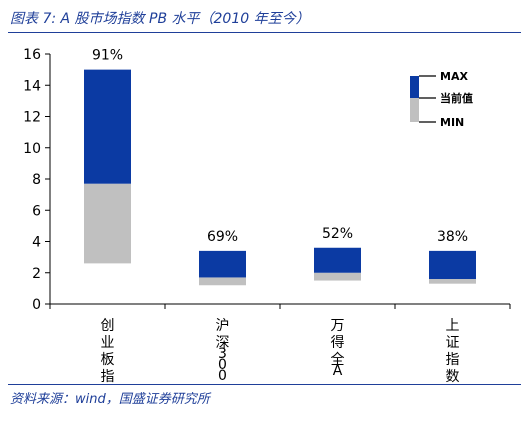 Image resolution: width=529 pixels, height=434 pixels. Describe the element at coordinates (453, 351) in the screenshot. I see `category-label: 上证指数` at that location.